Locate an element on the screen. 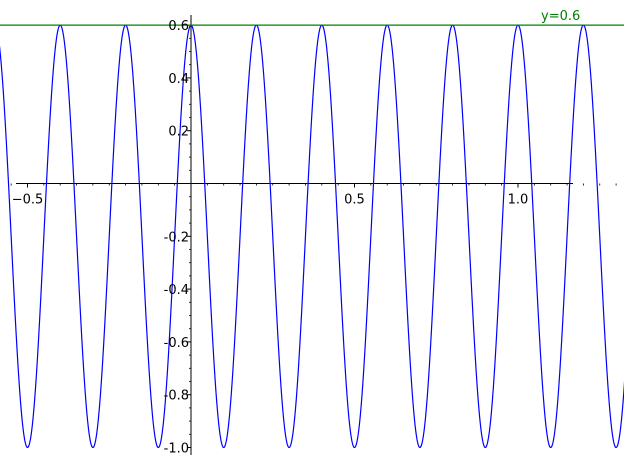  x-tick-label: 1.0 is located at coordinates (518, 200).